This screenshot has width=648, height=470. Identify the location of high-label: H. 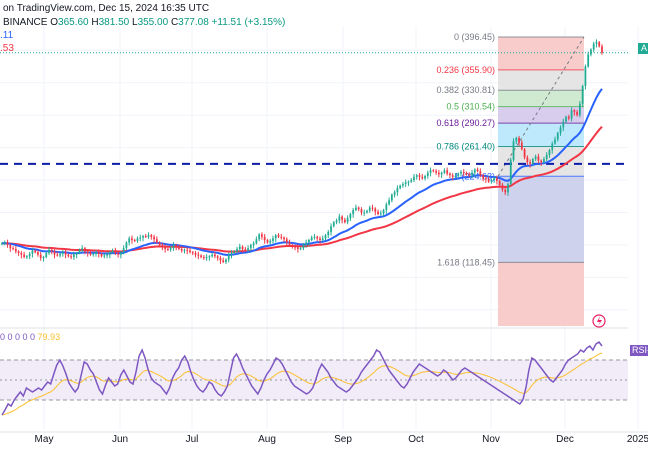
(95, 22).